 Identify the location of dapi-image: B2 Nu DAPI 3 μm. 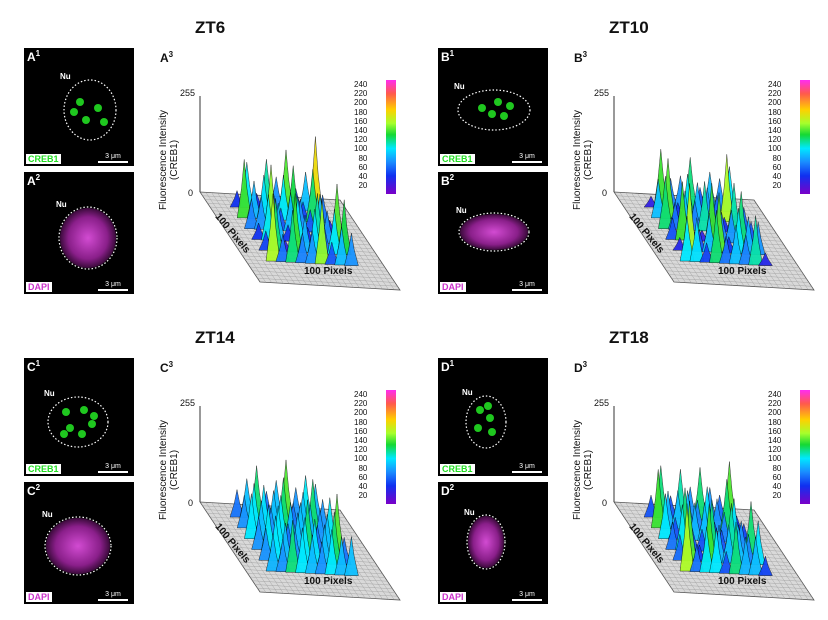
(493, 233).